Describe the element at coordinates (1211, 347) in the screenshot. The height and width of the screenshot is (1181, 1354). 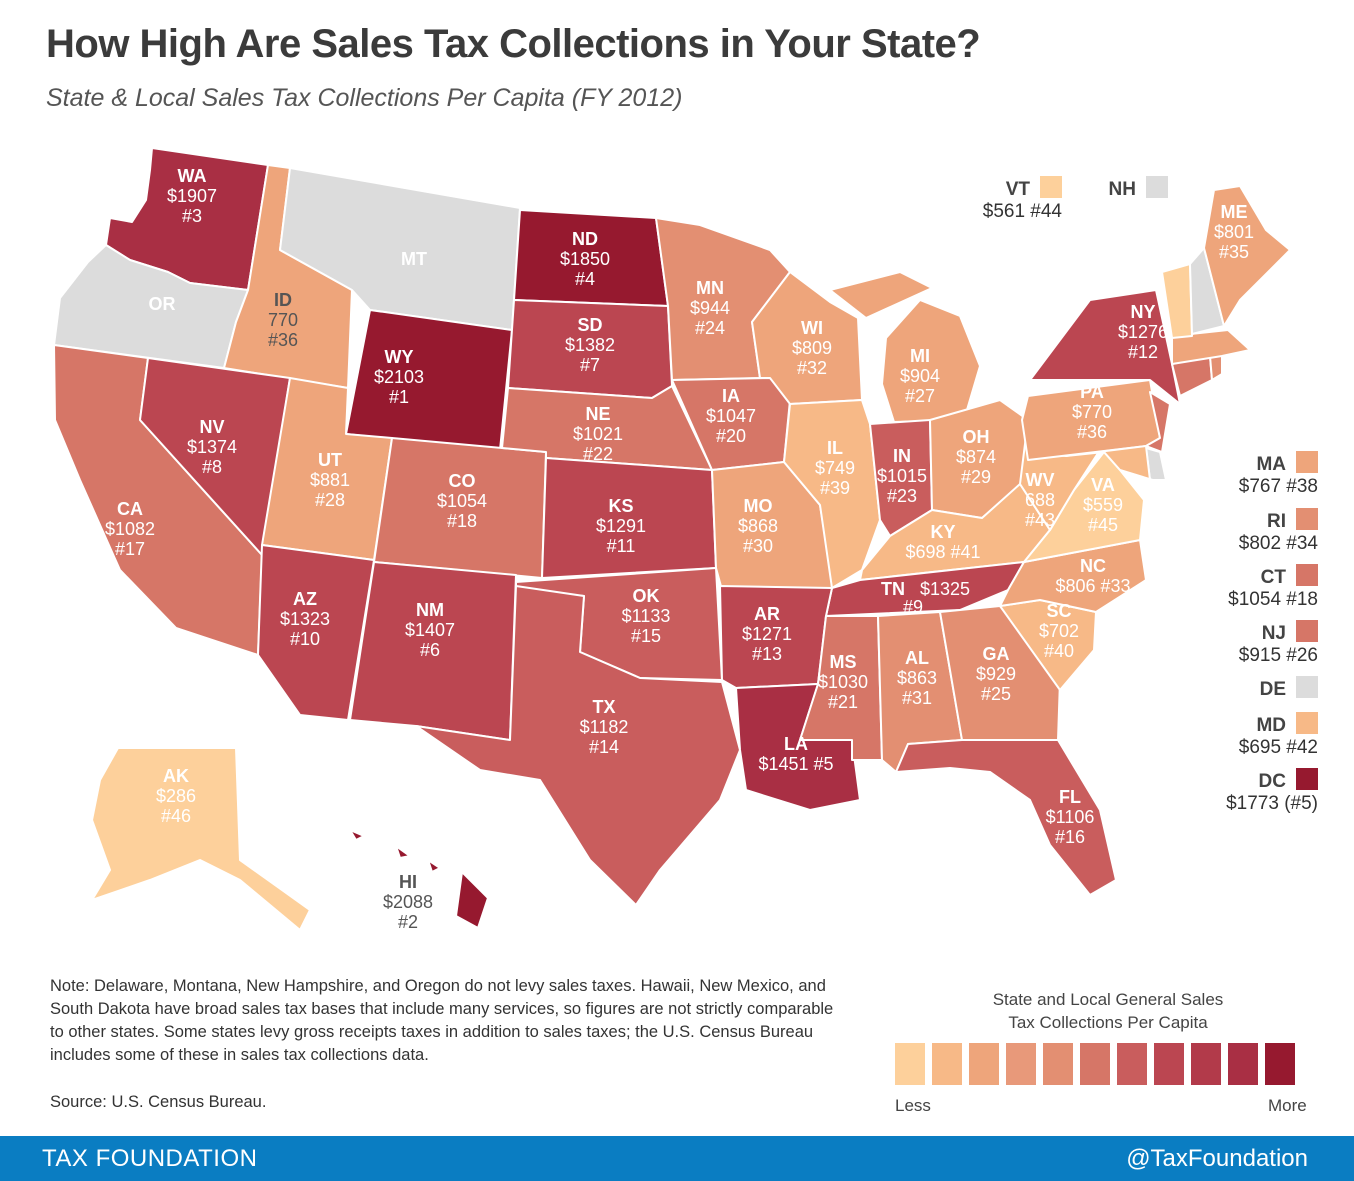
I see `state-MA` at that location.